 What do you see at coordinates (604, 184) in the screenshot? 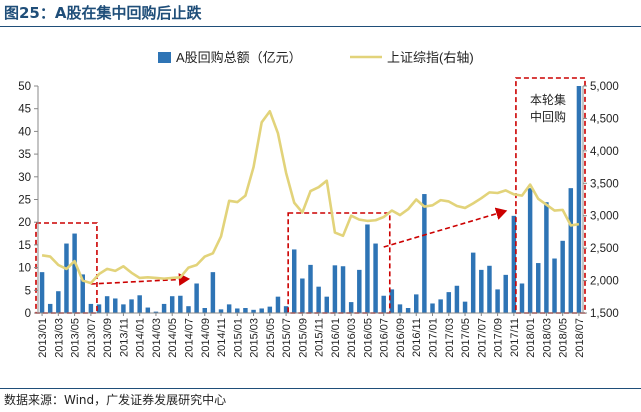
I see `y-right-tick-label: 3,500` at bounding box center [604, 184].